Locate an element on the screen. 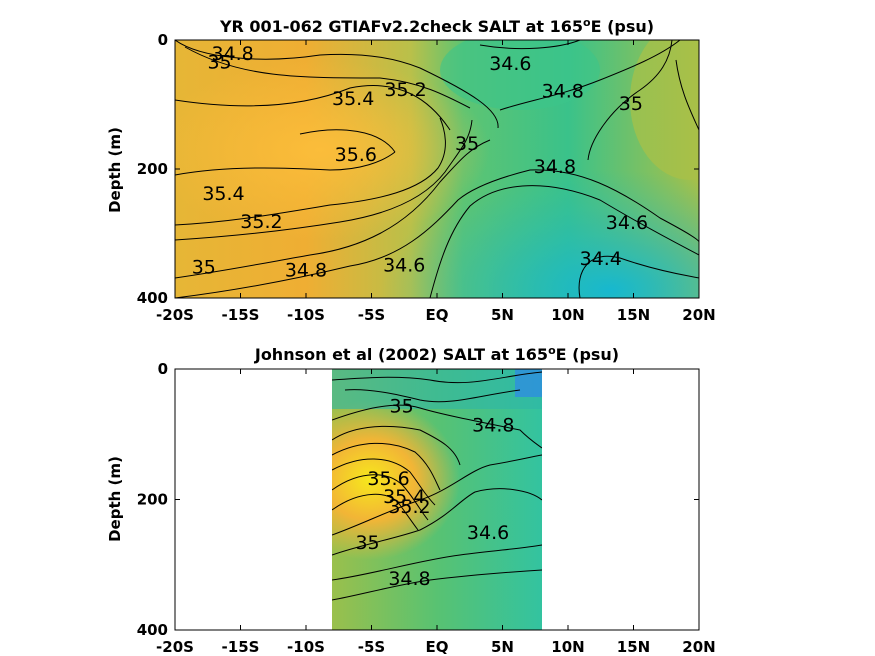 The width and height of the screenshot is (875, 656). contour-lines is located at coordinates (437, 486).